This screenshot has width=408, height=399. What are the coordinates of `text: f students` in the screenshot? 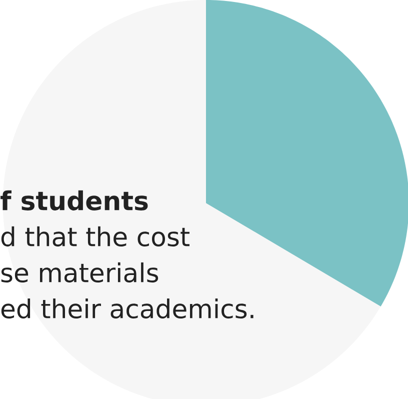 It's located at (74, 200).